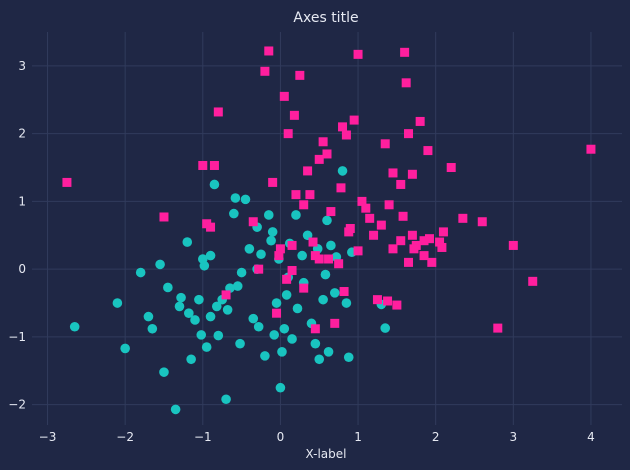 The width and height of the screenshot is (630, 470). What do you see at coordinates (22, 201) in the screenshot?
I see `y-tick-label: 1` at bounding box center [22, 201].